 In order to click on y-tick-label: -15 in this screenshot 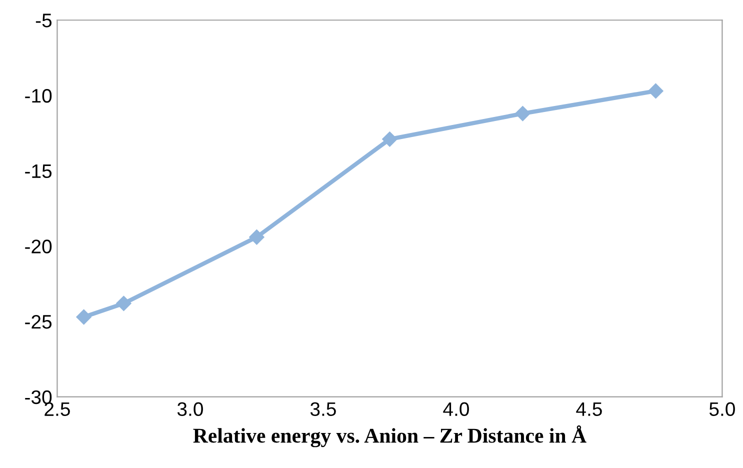, I will do `click(38, 171)`.